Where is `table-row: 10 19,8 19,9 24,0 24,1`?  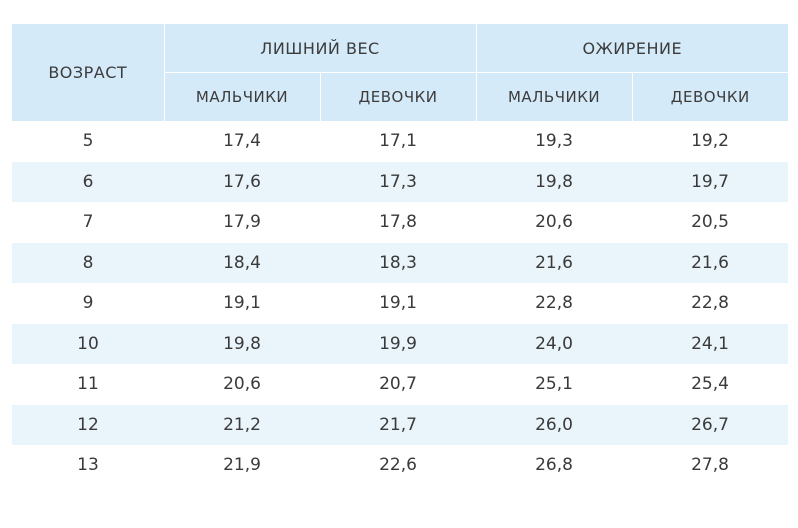 table-row: 10 19,8 19,9 24,0 24,1 is located at coordinates (400, 343).